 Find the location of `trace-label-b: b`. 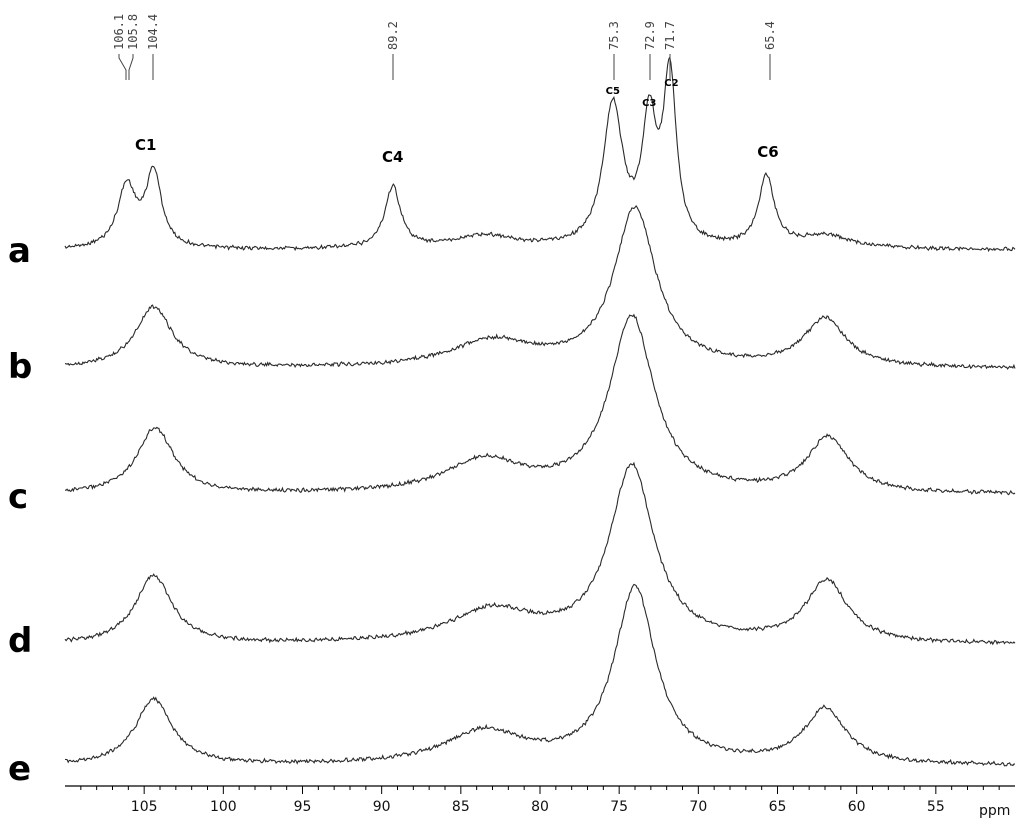

trace-label-b: b is located at coordinates (20, 367).